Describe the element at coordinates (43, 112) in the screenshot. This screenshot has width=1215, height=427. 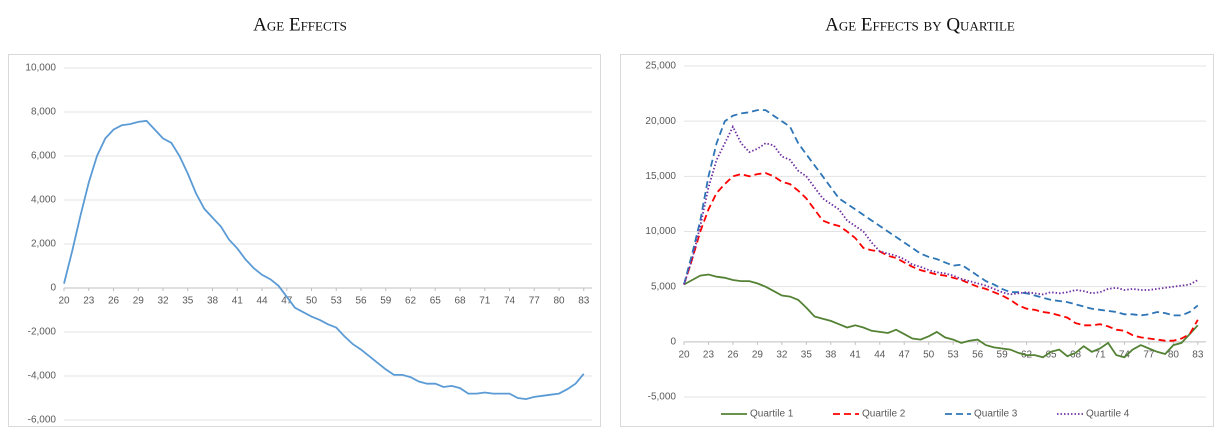
I see `y-tick-label: 8,000` at that location.